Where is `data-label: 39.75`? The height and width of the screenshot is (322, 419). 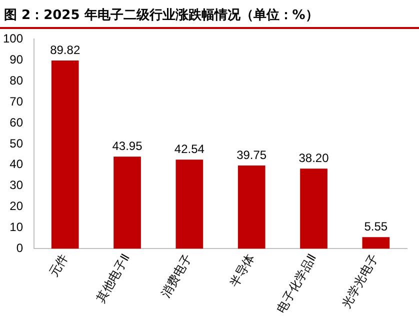 data-label: 39.75 is located at coordinates (251, 155).